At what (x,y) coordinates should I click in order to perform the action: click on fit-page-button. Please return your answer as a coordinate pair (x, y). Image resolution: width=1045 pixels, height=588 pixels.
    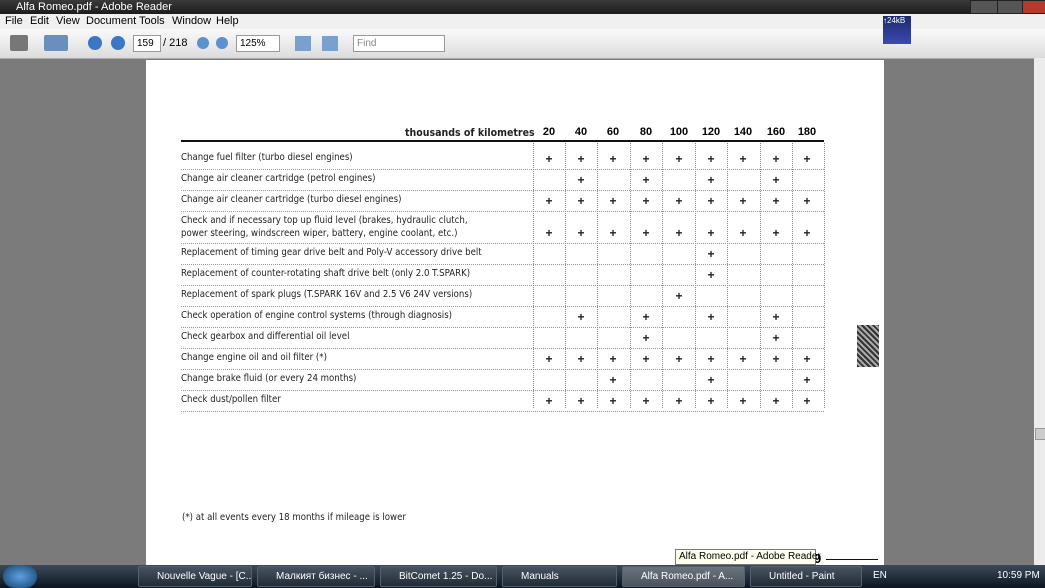
    Looking at the image, I should click on (303, 43).